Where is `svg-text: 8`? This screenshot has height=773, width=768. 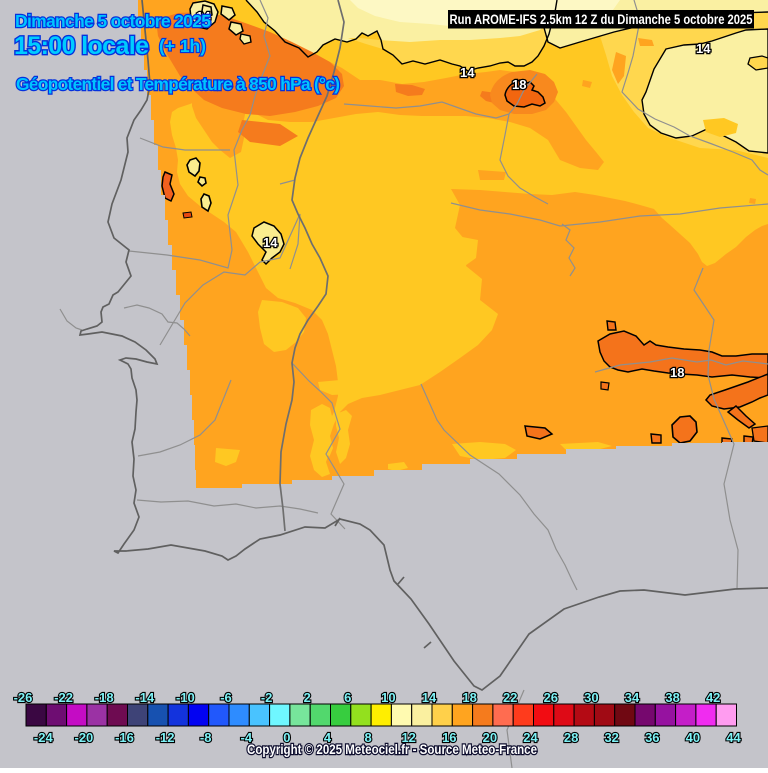 svg-text: 8 is located at coordinates (367, 737).